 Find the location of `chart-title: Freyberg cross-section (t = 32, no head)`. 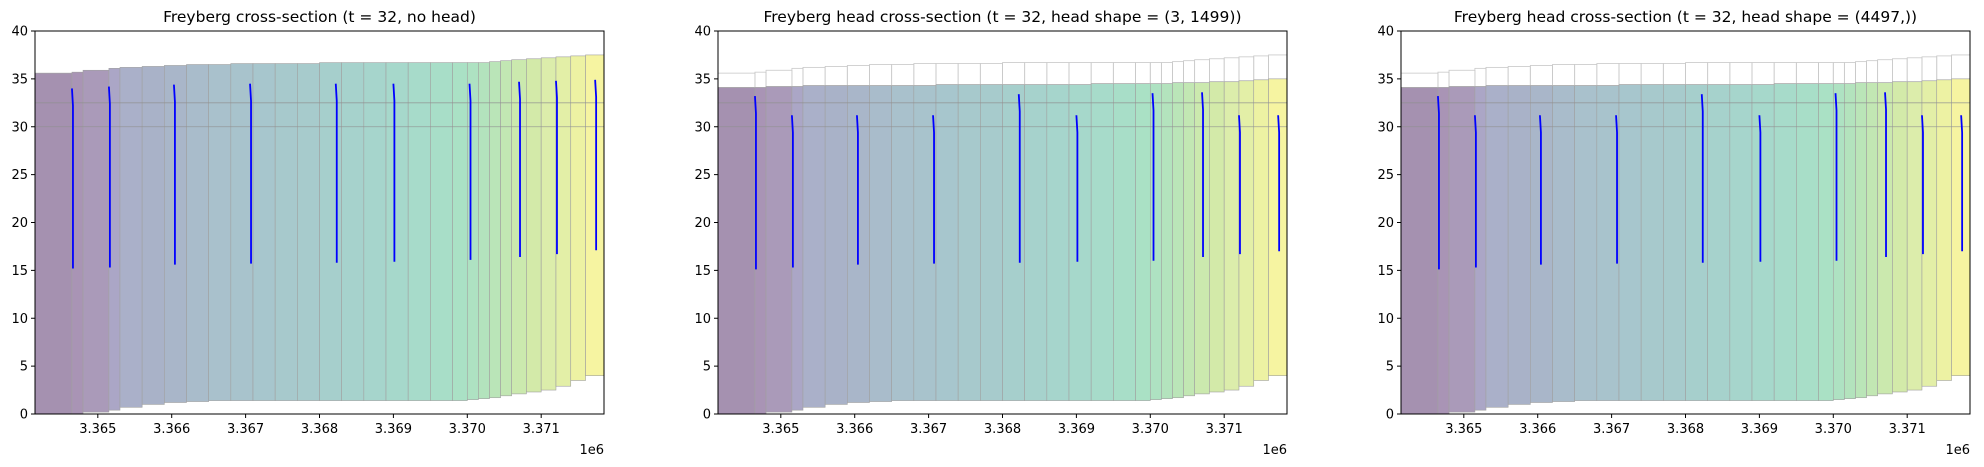

chart-title: Freyberg cross-section (t = 32, no head) is located at coordinates (319, 17).